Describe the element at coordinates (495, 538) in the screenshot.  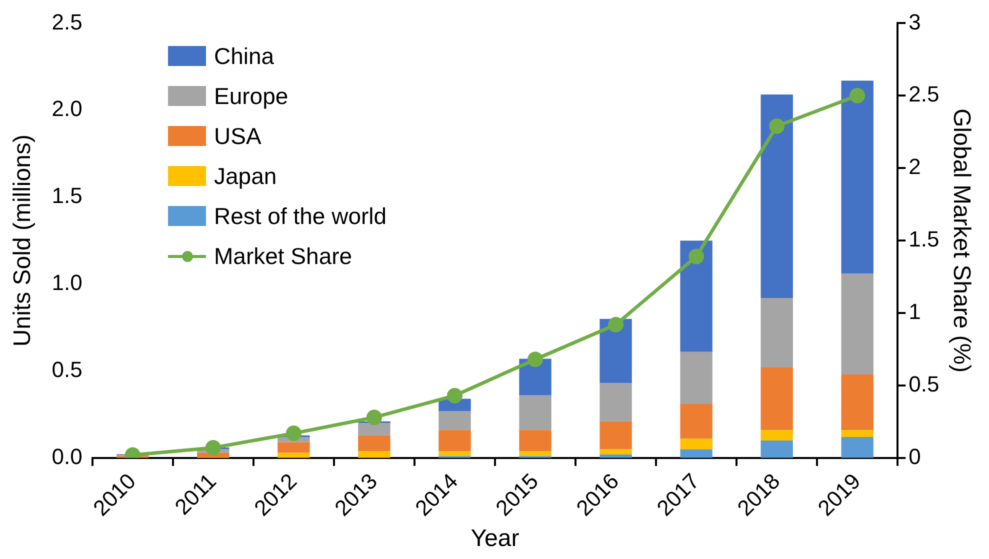
I see `x-axis-title: Year` at that location.